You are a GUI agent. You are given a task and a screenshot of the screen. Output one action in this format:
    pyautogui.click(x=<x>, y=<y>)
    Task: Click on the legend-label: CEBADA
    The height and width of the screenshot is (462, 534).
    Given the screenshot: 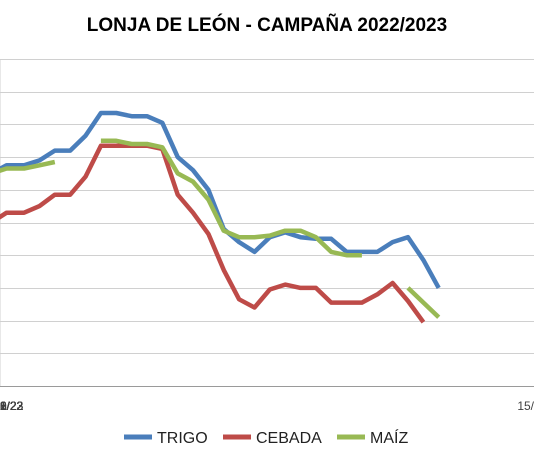 What is the action you would take?
    pyautogui.click(x=289, y=438)
    